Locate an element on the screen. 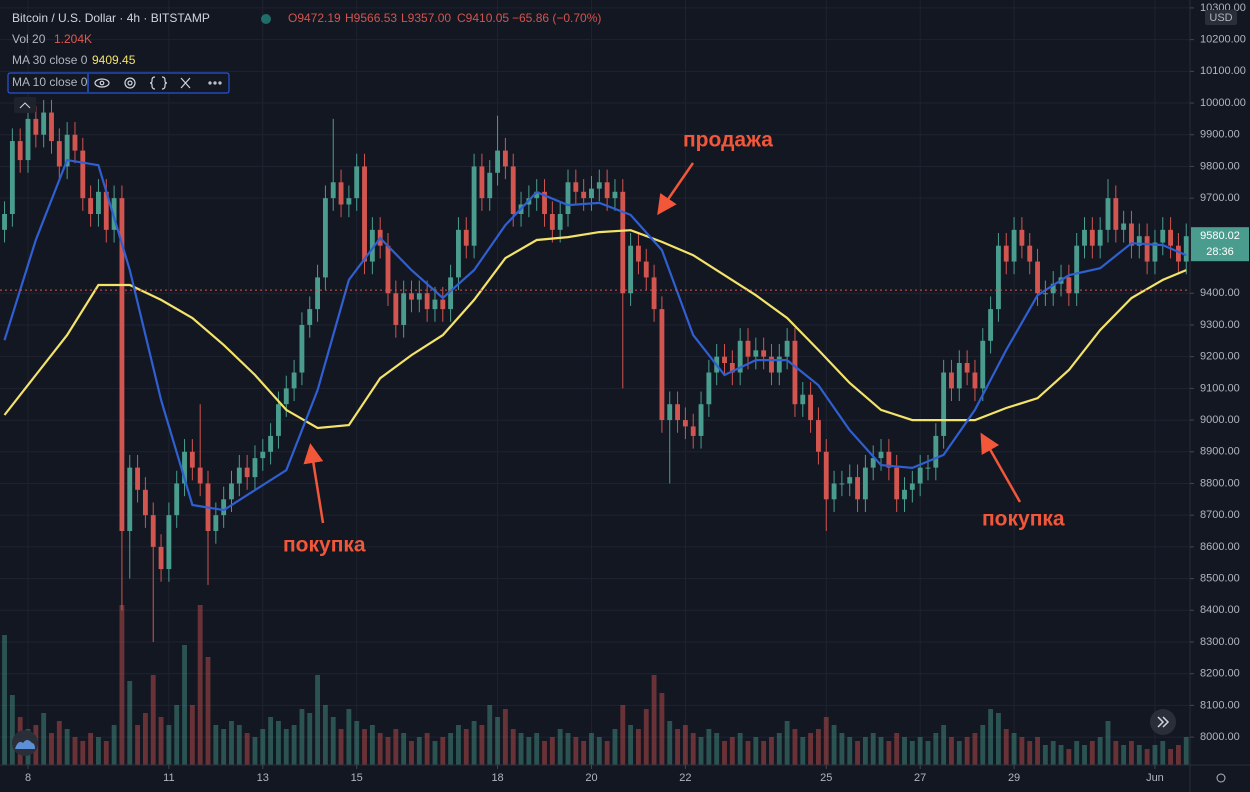 This screenshot has width=1250, height=792. annotation-sell: продажа is located at coordinates (728, 140).